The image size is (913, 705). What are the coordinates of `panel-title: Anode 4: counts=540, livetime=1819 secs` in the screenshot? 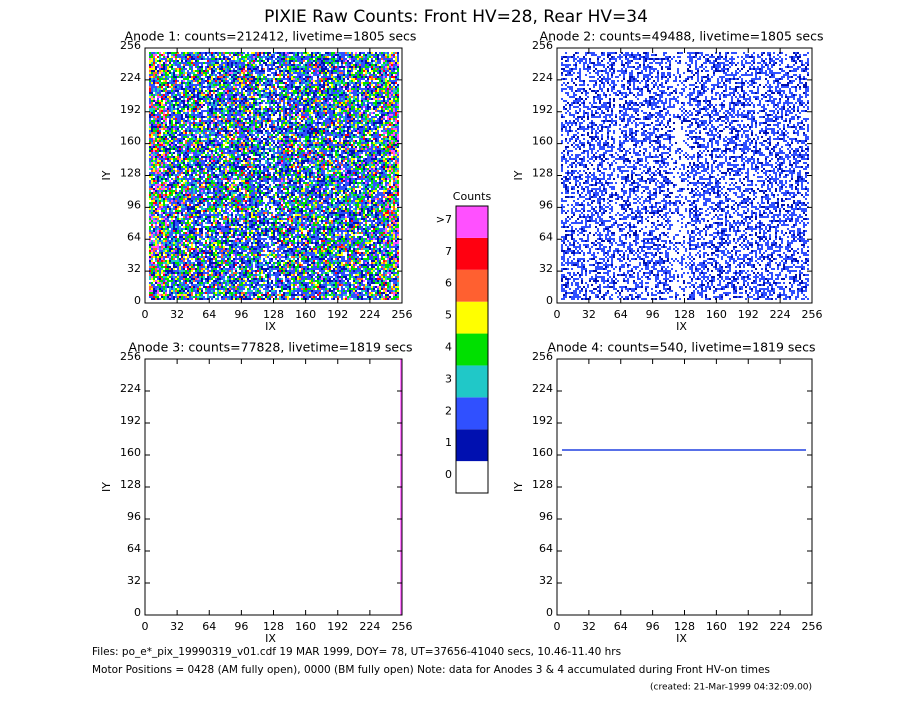 It's located at (681, 347).